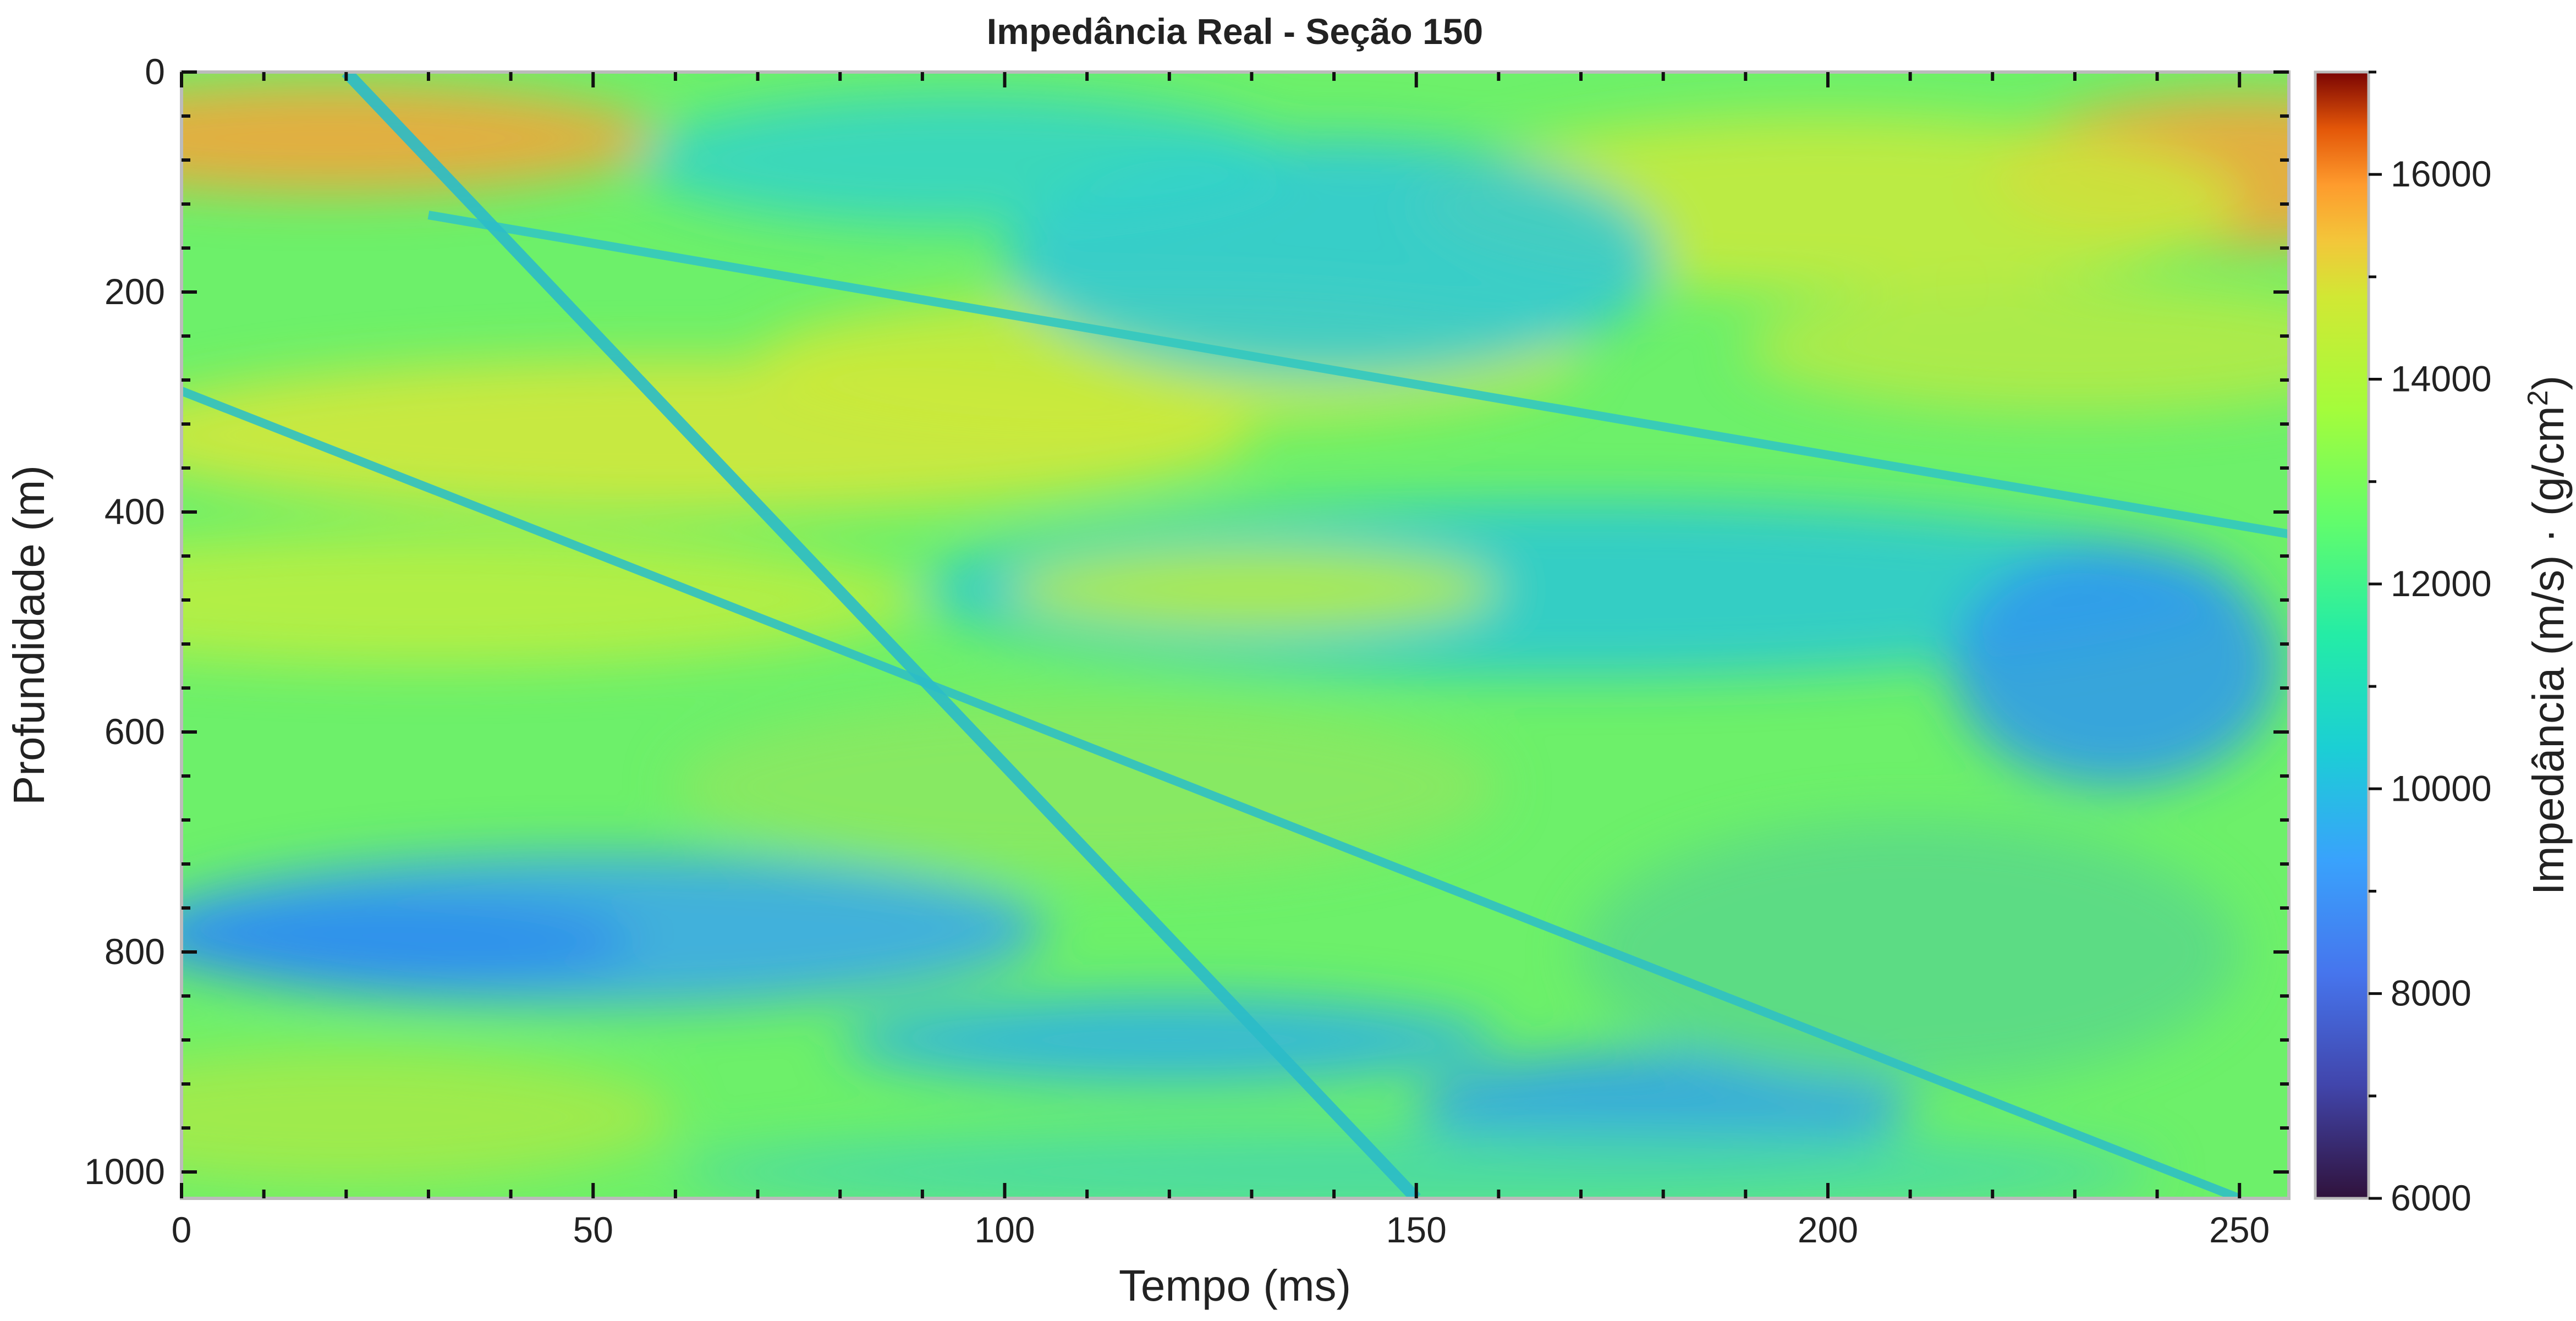  I want to click on chart-title: Impedância Real - Seção 150, so click(1235, 31).